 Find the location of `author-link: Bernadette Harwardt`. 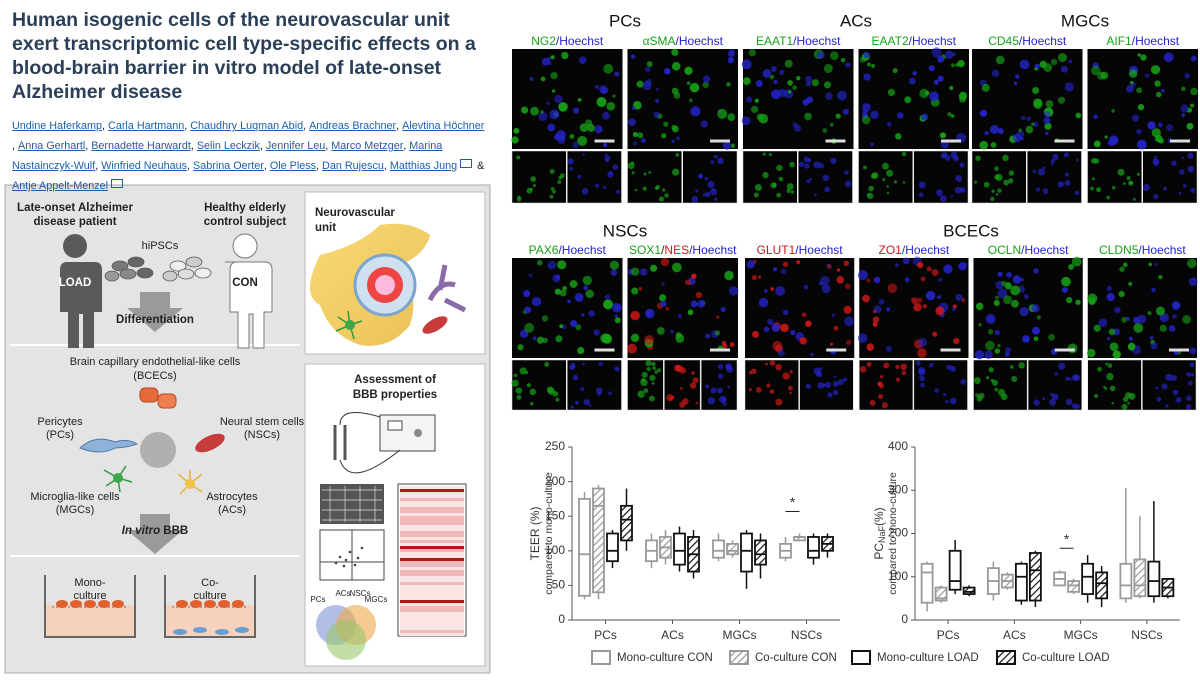

author-link: Bernadette Harwardt is located at coordinates (144, 146).